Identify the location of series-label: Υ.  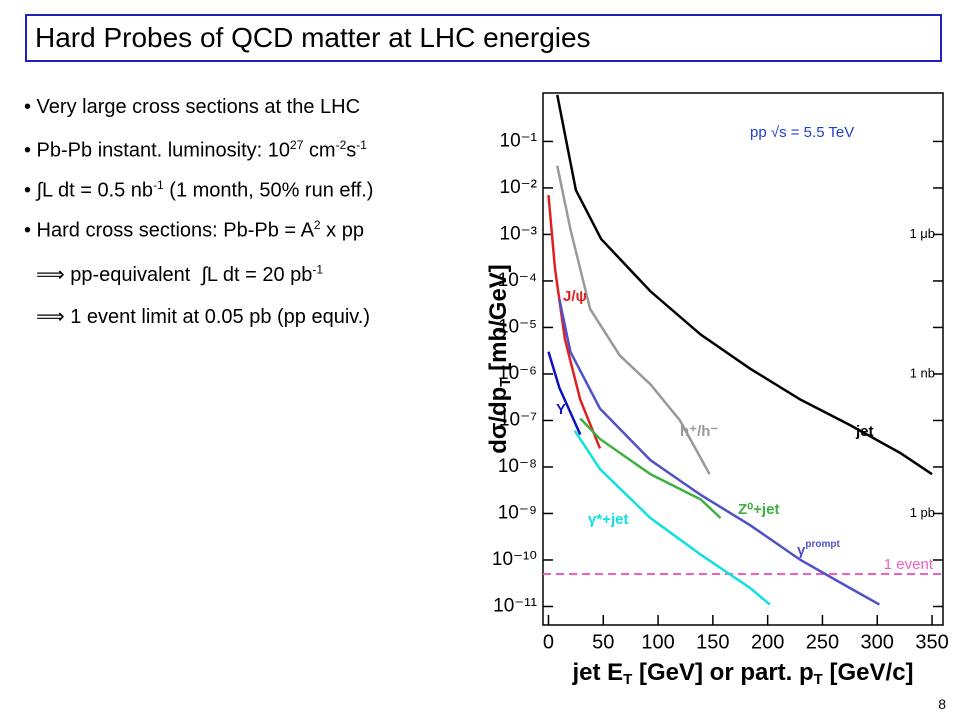
(561, 409).